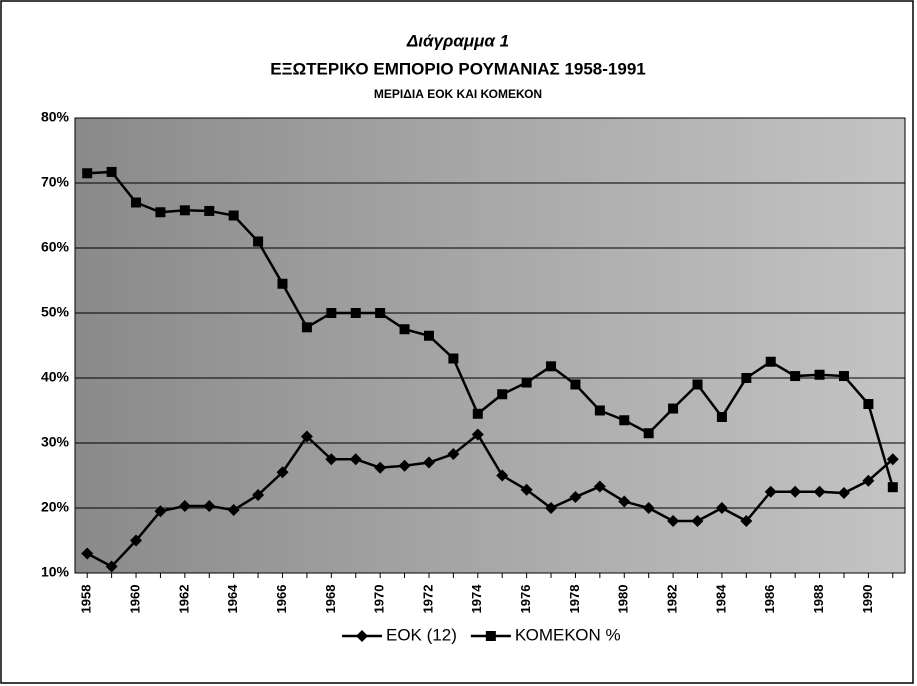  I want to click on legend-label: ΚΟΜΕΚΟΝ %, so click(568, 634).